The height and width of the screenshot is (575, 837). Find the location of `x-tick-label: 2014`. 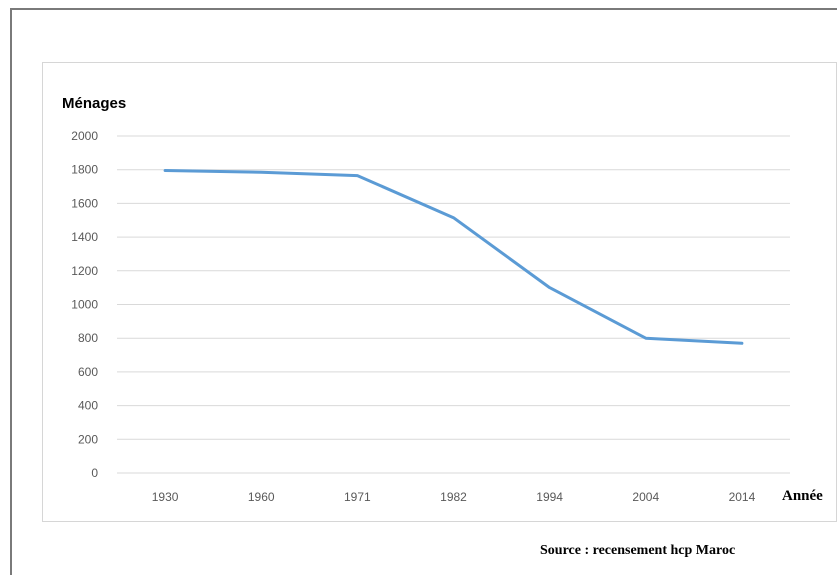

x-tick-label: 2014 is located at coordinates (742, 497).